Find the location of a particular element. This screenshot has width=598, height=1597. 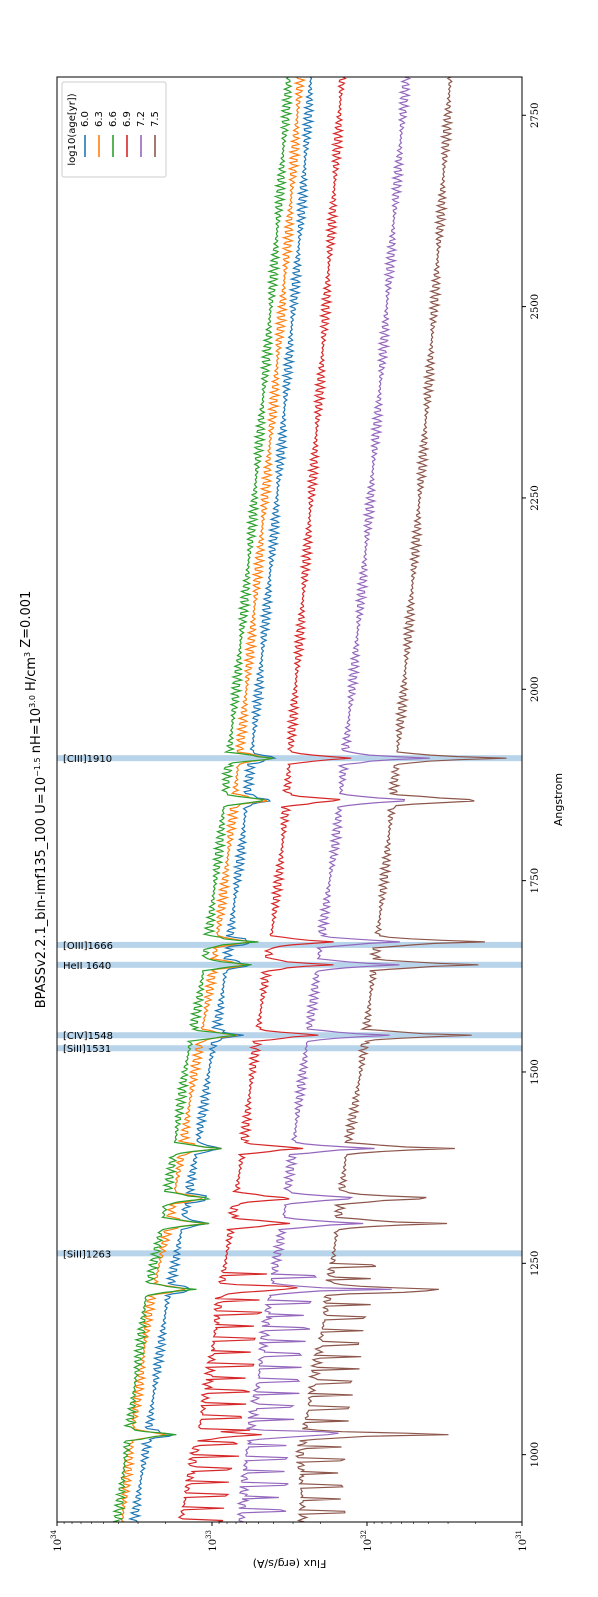

x-tick-label-5: 2250 is located at coordinates (535, 497).